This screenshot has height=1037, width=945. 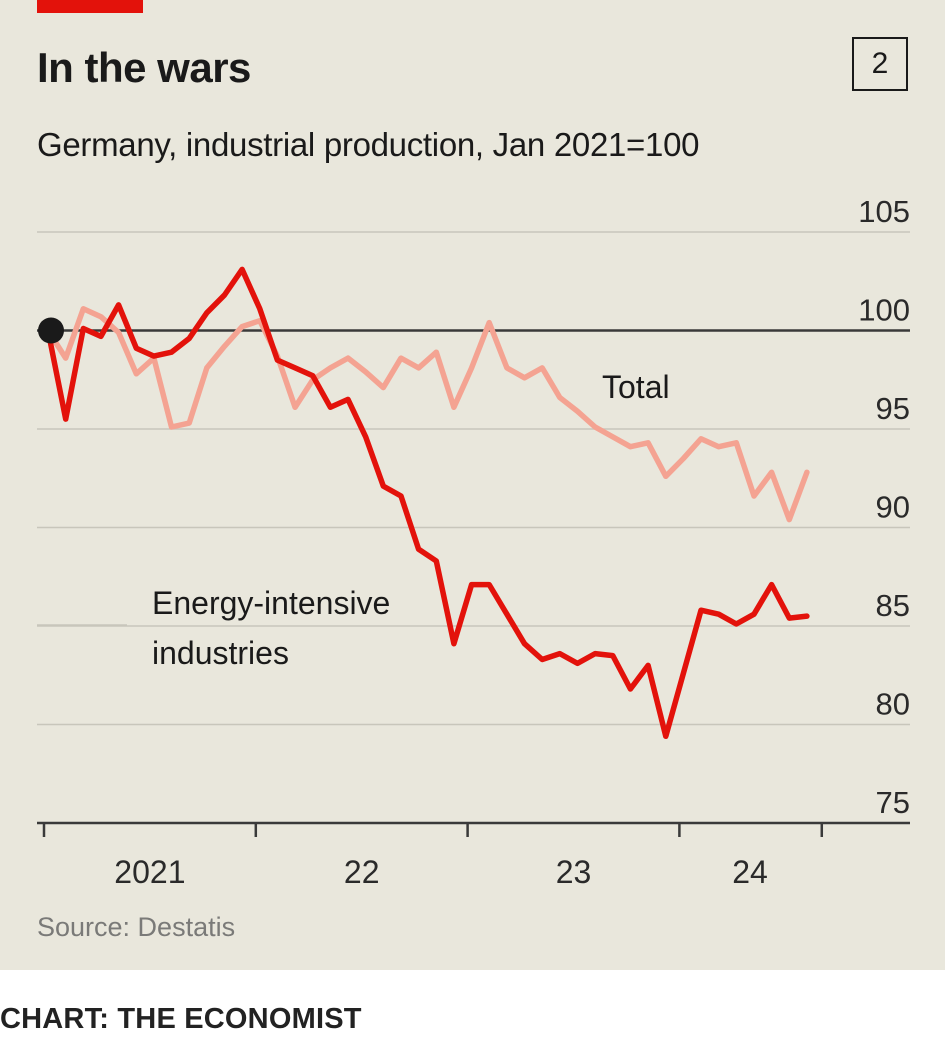 What do you see at coordinates (574, 872) in the screenshot?
I see `x-tick-label-23: 23` at bounding box center [574, 872].